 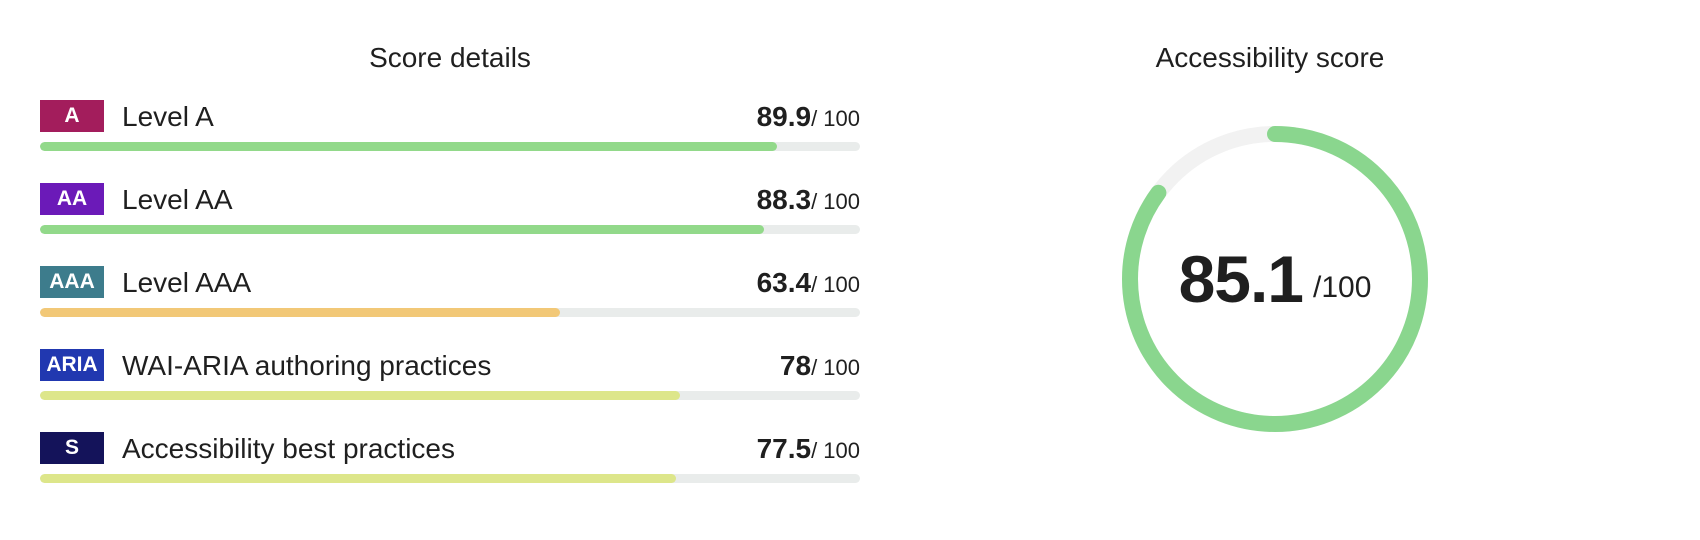 What do you see at coordinates (784, 448) in the screenshot?
I see `row-score-value: 77.5` at bounding box center [784, 448].